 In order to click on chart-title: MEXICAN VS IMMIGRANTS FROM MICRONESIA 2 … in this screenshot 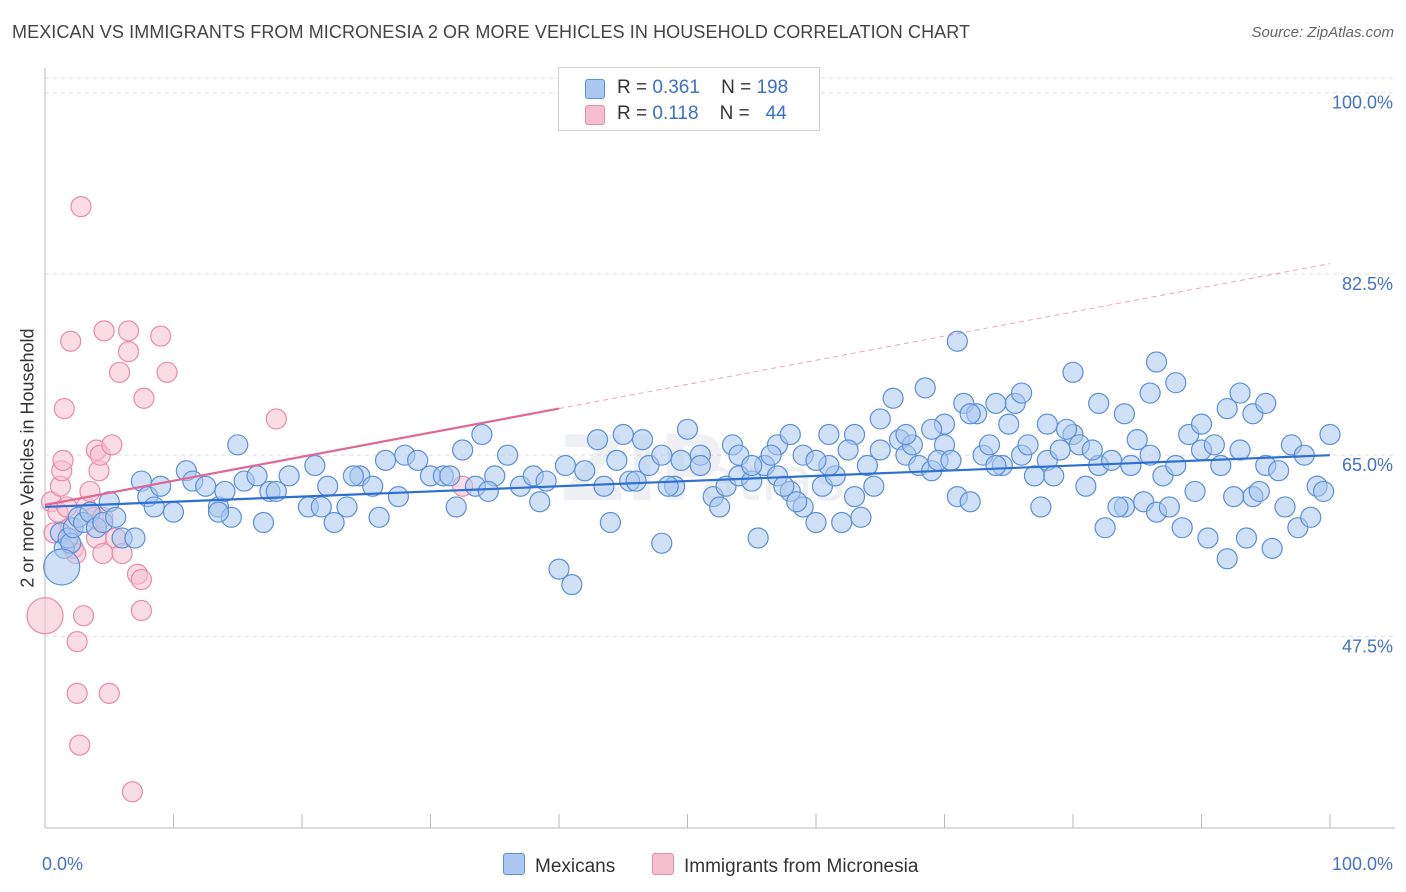, I will do `click(491, 32)`.